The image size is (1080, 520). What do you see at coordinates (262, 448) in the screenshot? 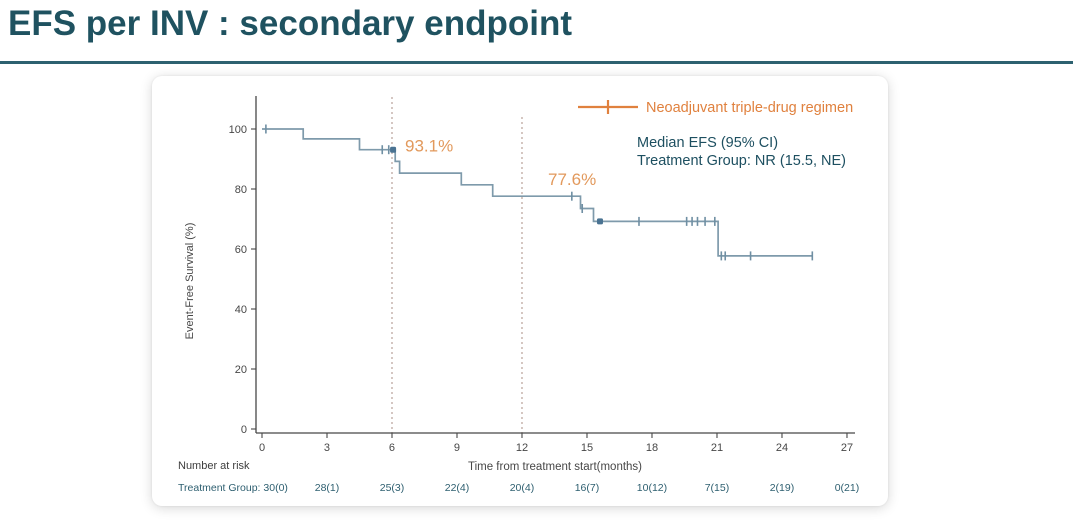
I see `x-tick-label: 0` at bounding box center [262, 448].